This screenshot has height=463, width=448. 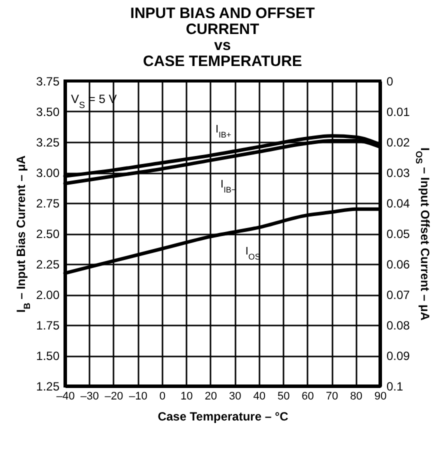 I want to click on x-tick-label: 60, so click(x=308, y=396).